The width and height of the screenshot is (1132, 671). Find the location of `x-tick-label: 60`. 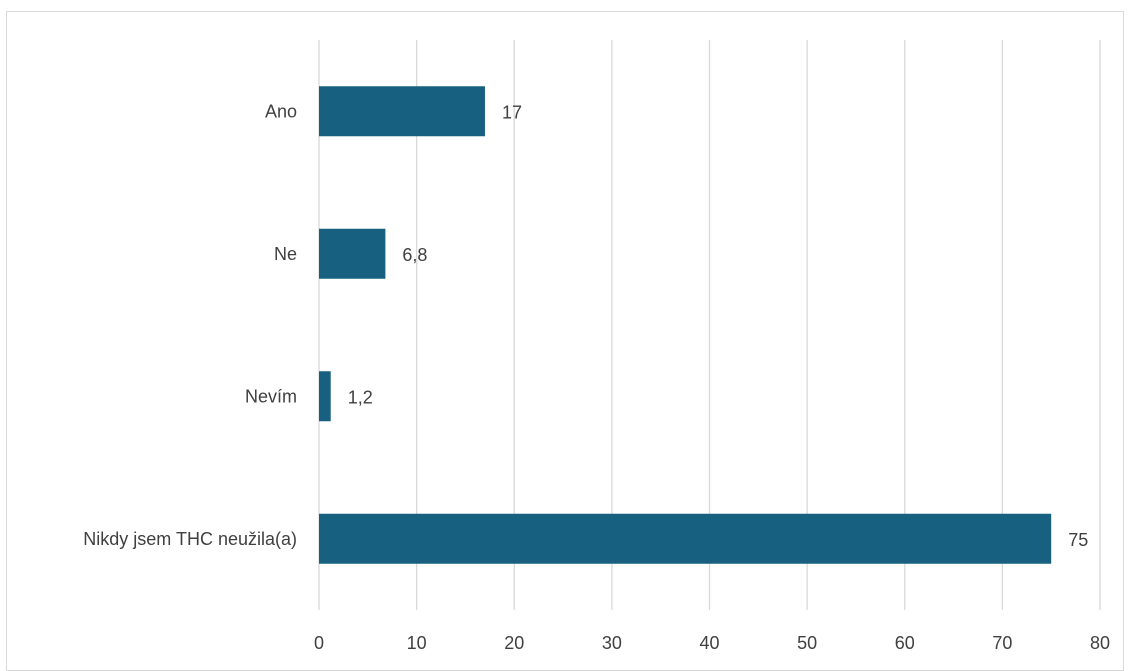

x-tick-label: 60 is located at coordinates (905, 643).